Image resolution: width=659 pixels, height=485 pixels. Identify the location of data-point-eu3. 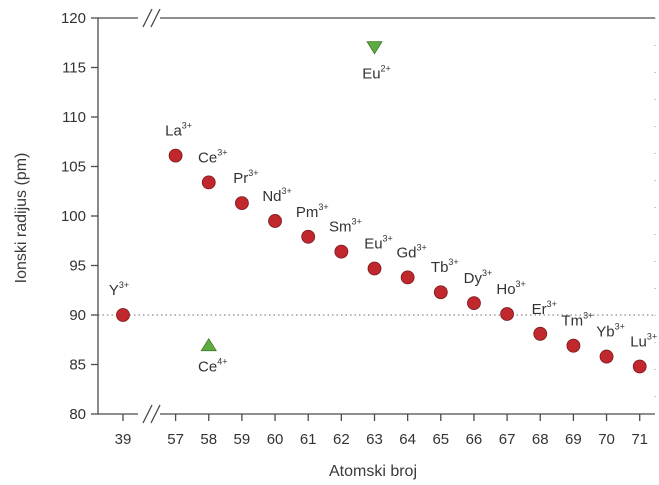
(374, 268).